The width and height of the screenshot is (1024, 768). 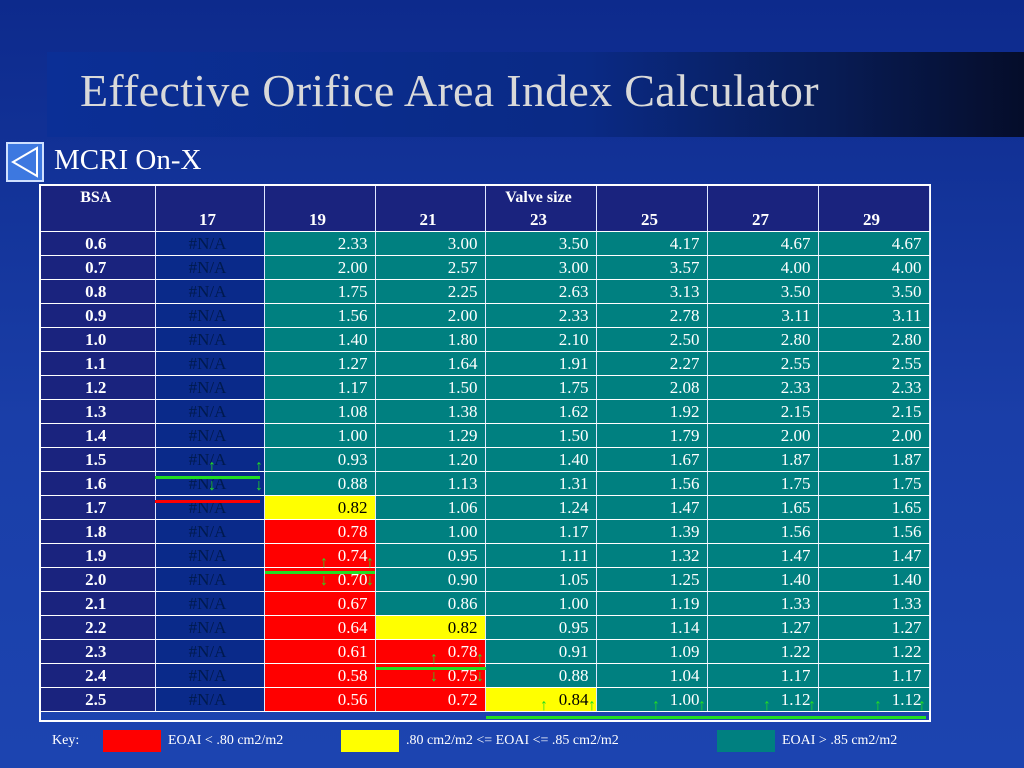 I want to click on eoai-cell: 2.15, so click(x=763, y=411).